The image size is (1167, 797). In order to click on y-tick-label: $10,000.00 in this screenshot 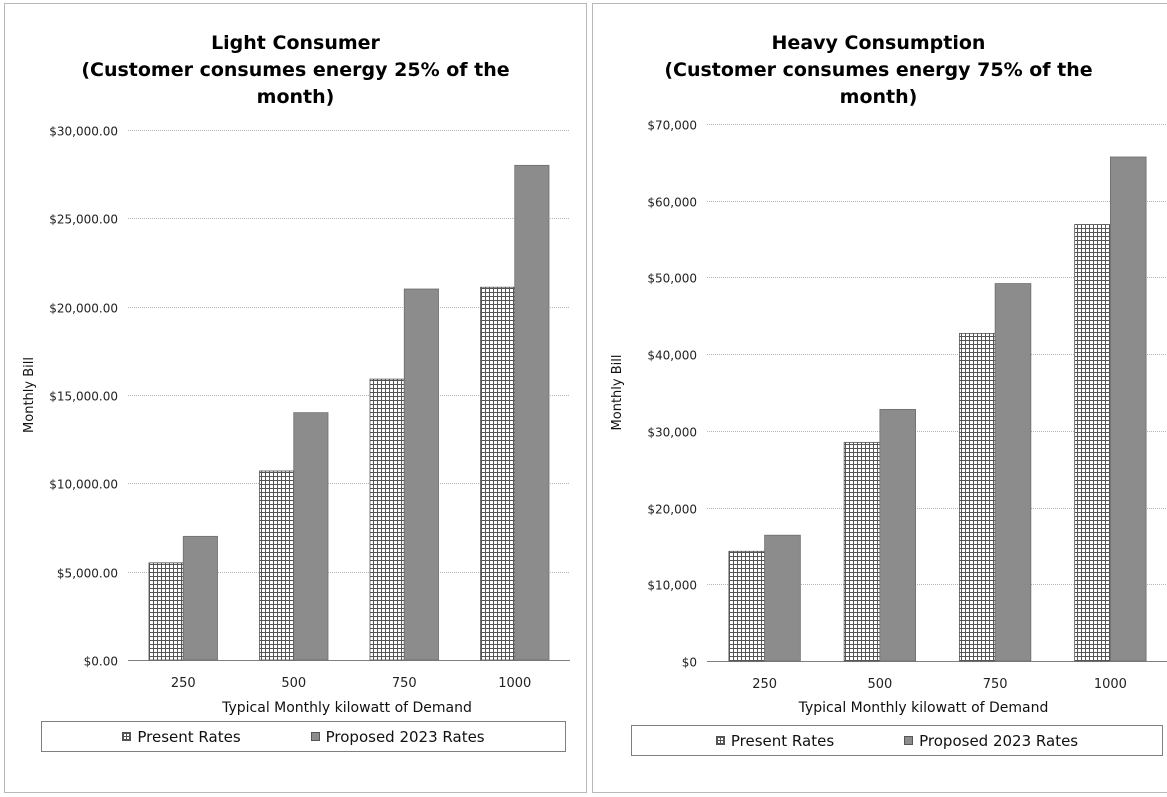, I will do `click(83, 485)`.